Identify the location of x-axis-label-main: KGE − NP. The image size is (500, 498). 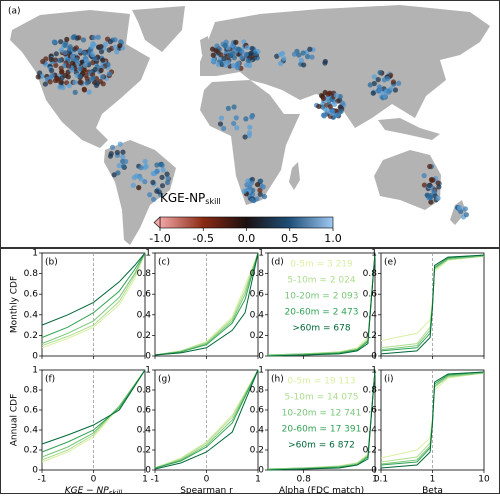
(87, 490).